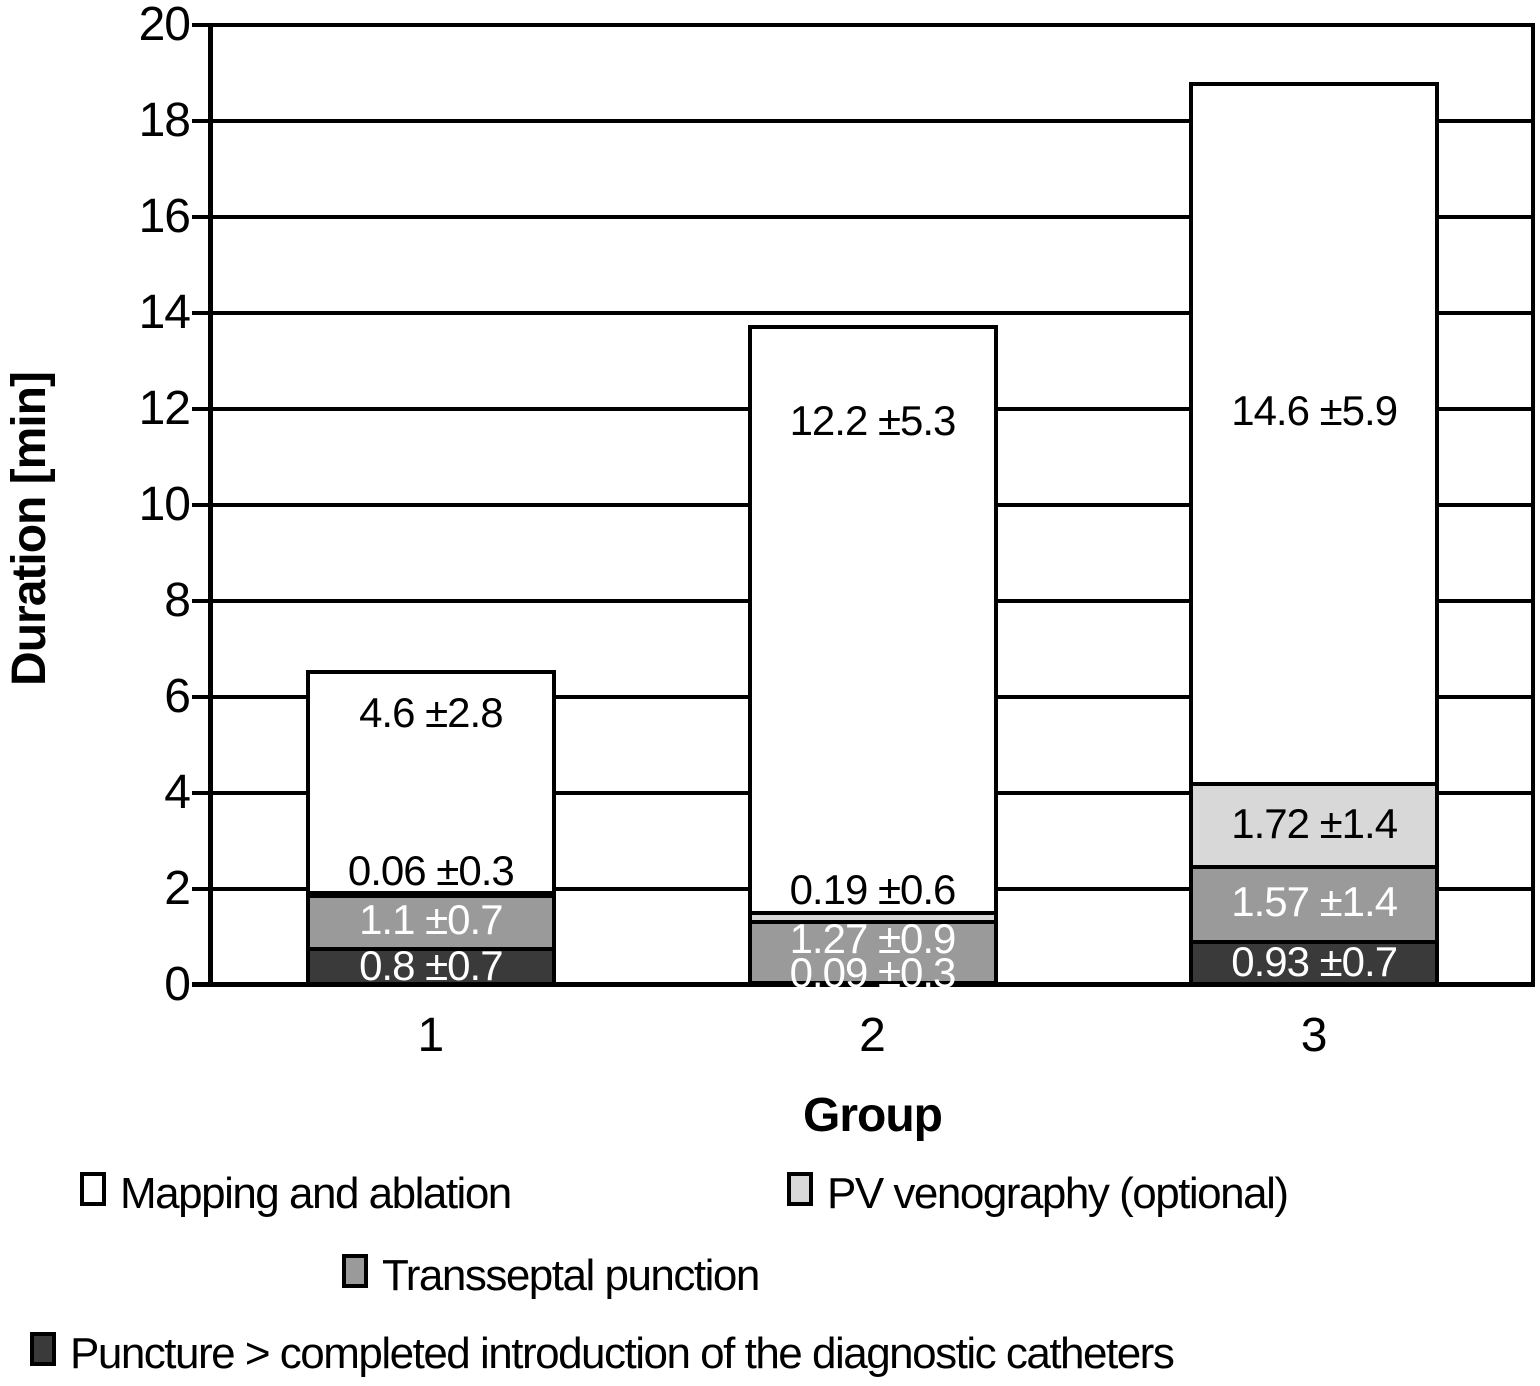 The height and width of the screenshot is (1386, 1540). I want to click on legend-swatch-light-gray, so click(800, 1189).